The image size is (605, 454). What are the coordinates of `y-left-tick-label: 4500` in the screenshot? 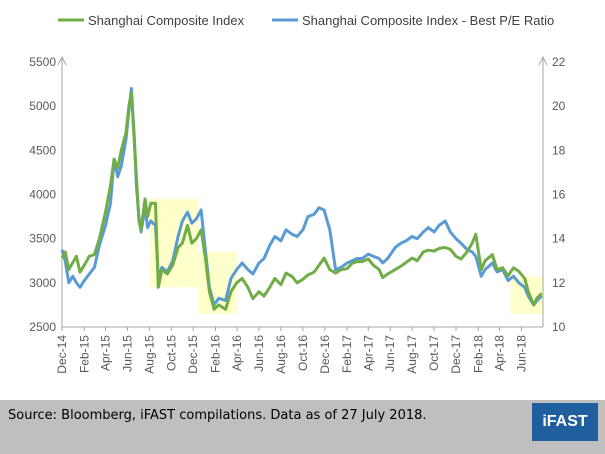 It's located at (42, 150).